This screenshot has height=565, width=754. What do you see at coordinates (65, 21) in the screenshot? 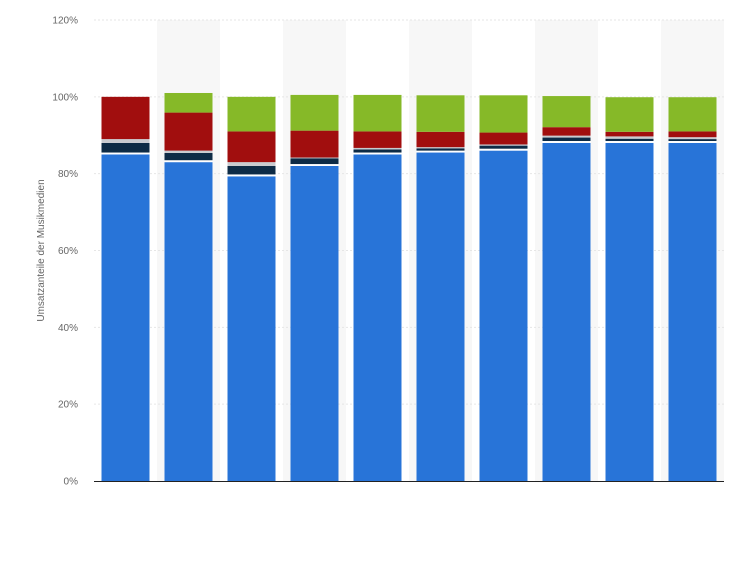
I see `y-tick-label: 120%` at bounding box center [65, 21].